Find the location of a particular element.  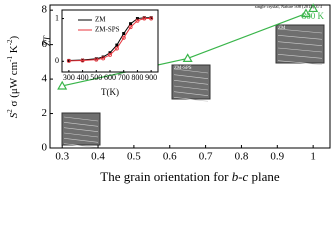

y-label-part: -1 is located at coordinates (10, 59).